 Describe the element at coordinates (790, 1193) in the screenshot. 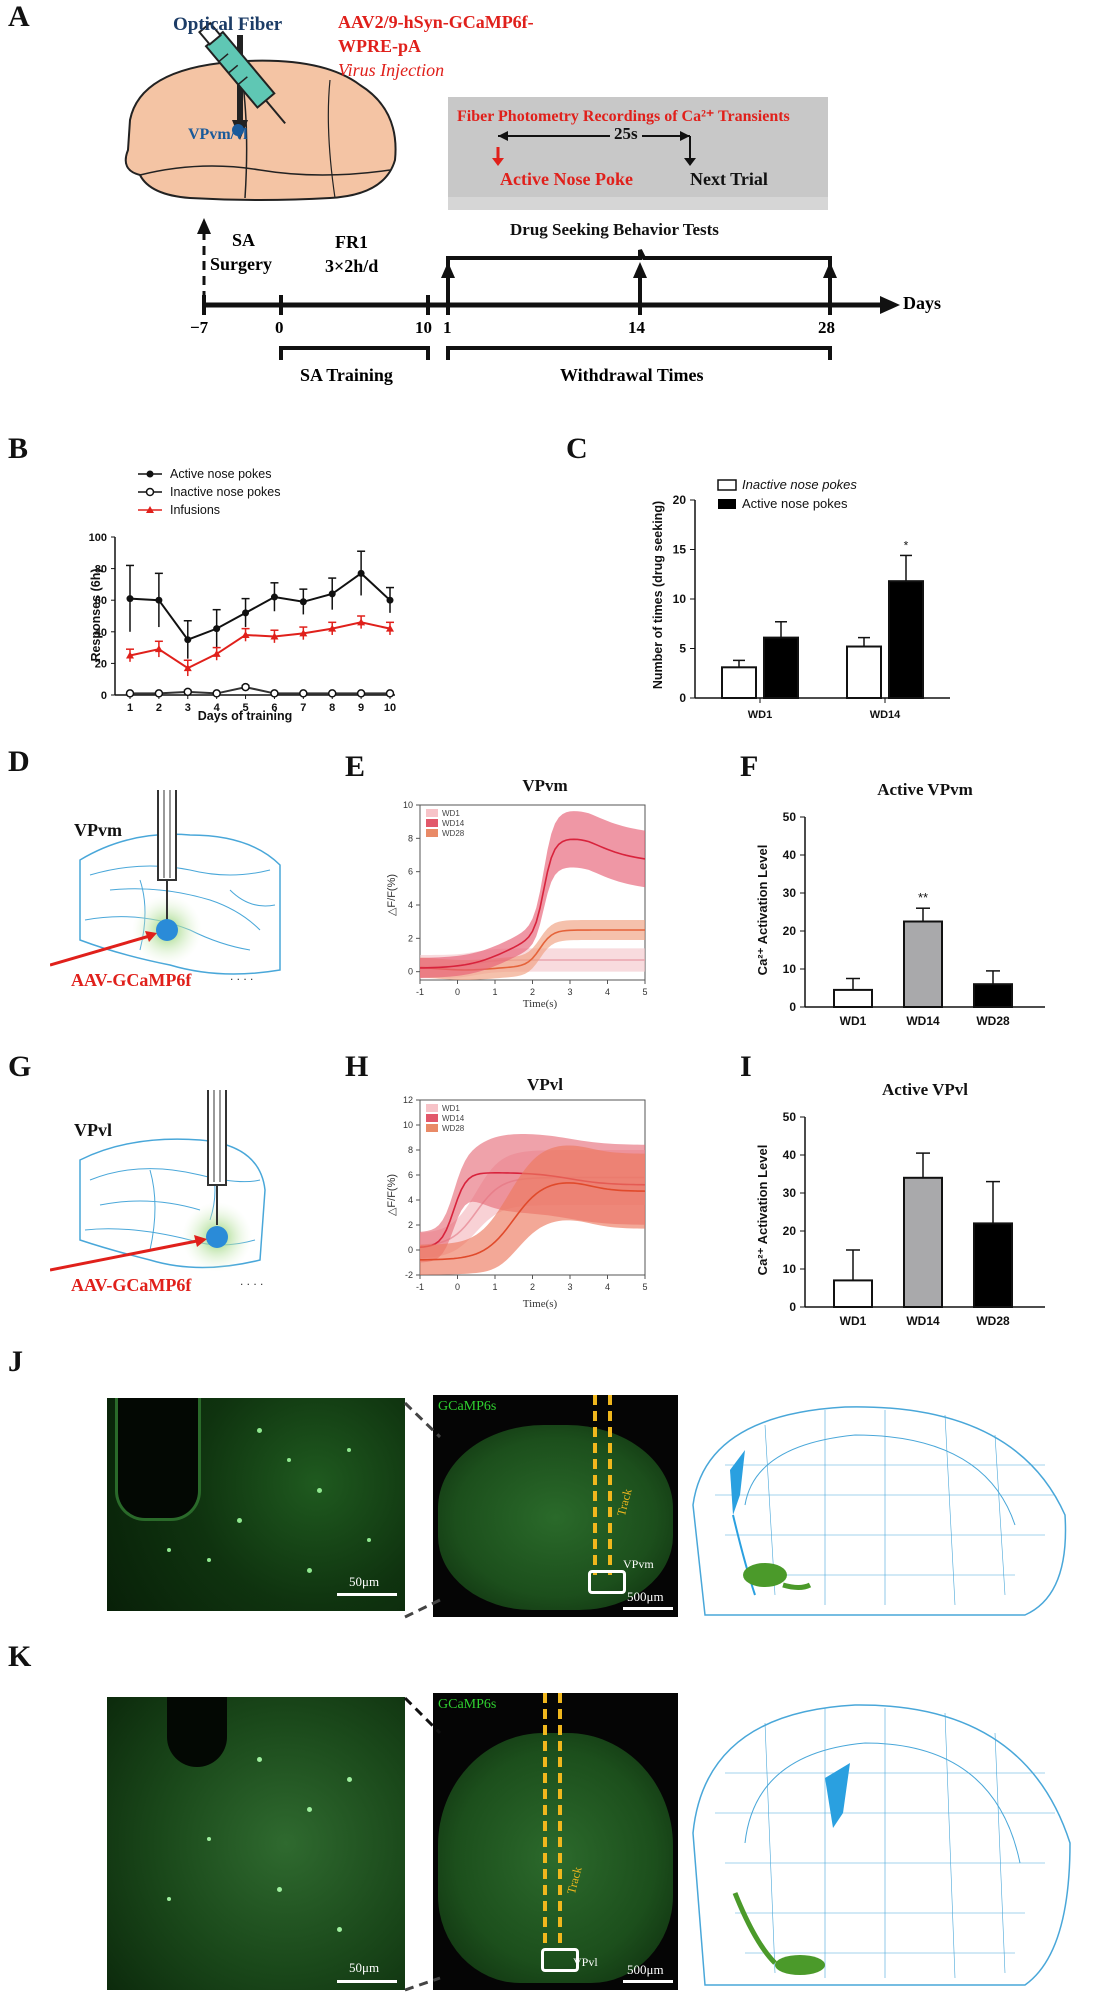

I see `tick-label: 30` at that location.